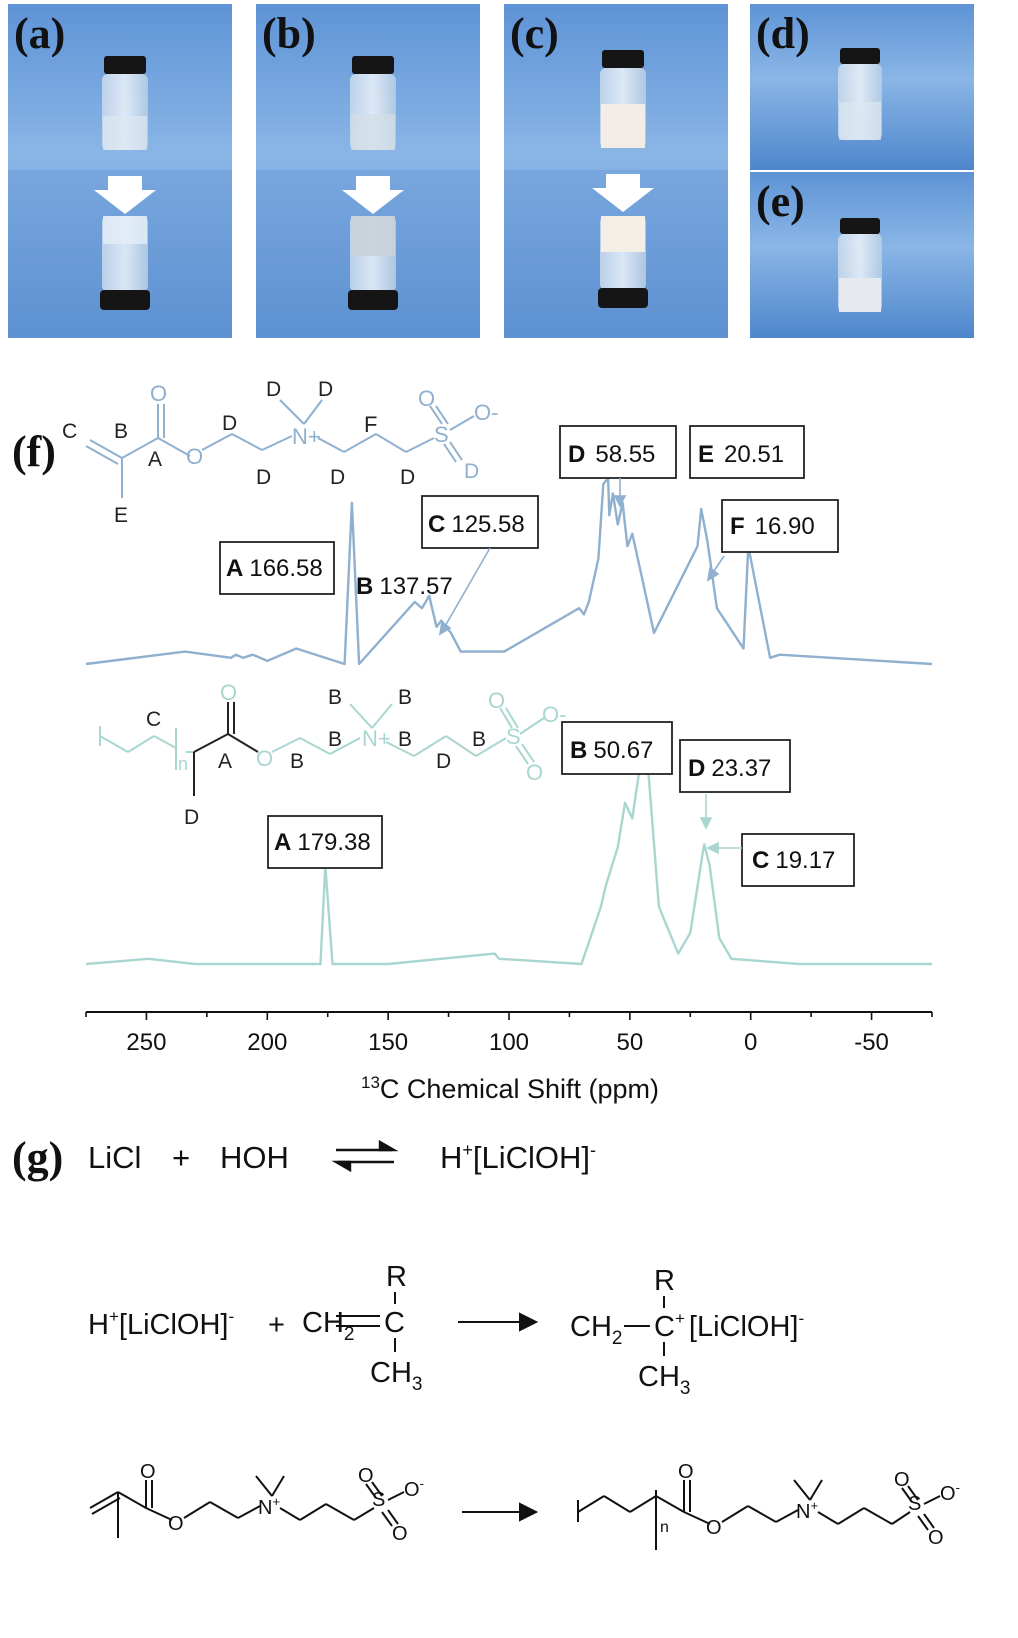 This screenshot has width=1018, height=1638. Describe the element at coordinates (581, 557) in the screenshot. I see `monomer-peak-arrows` at that location.